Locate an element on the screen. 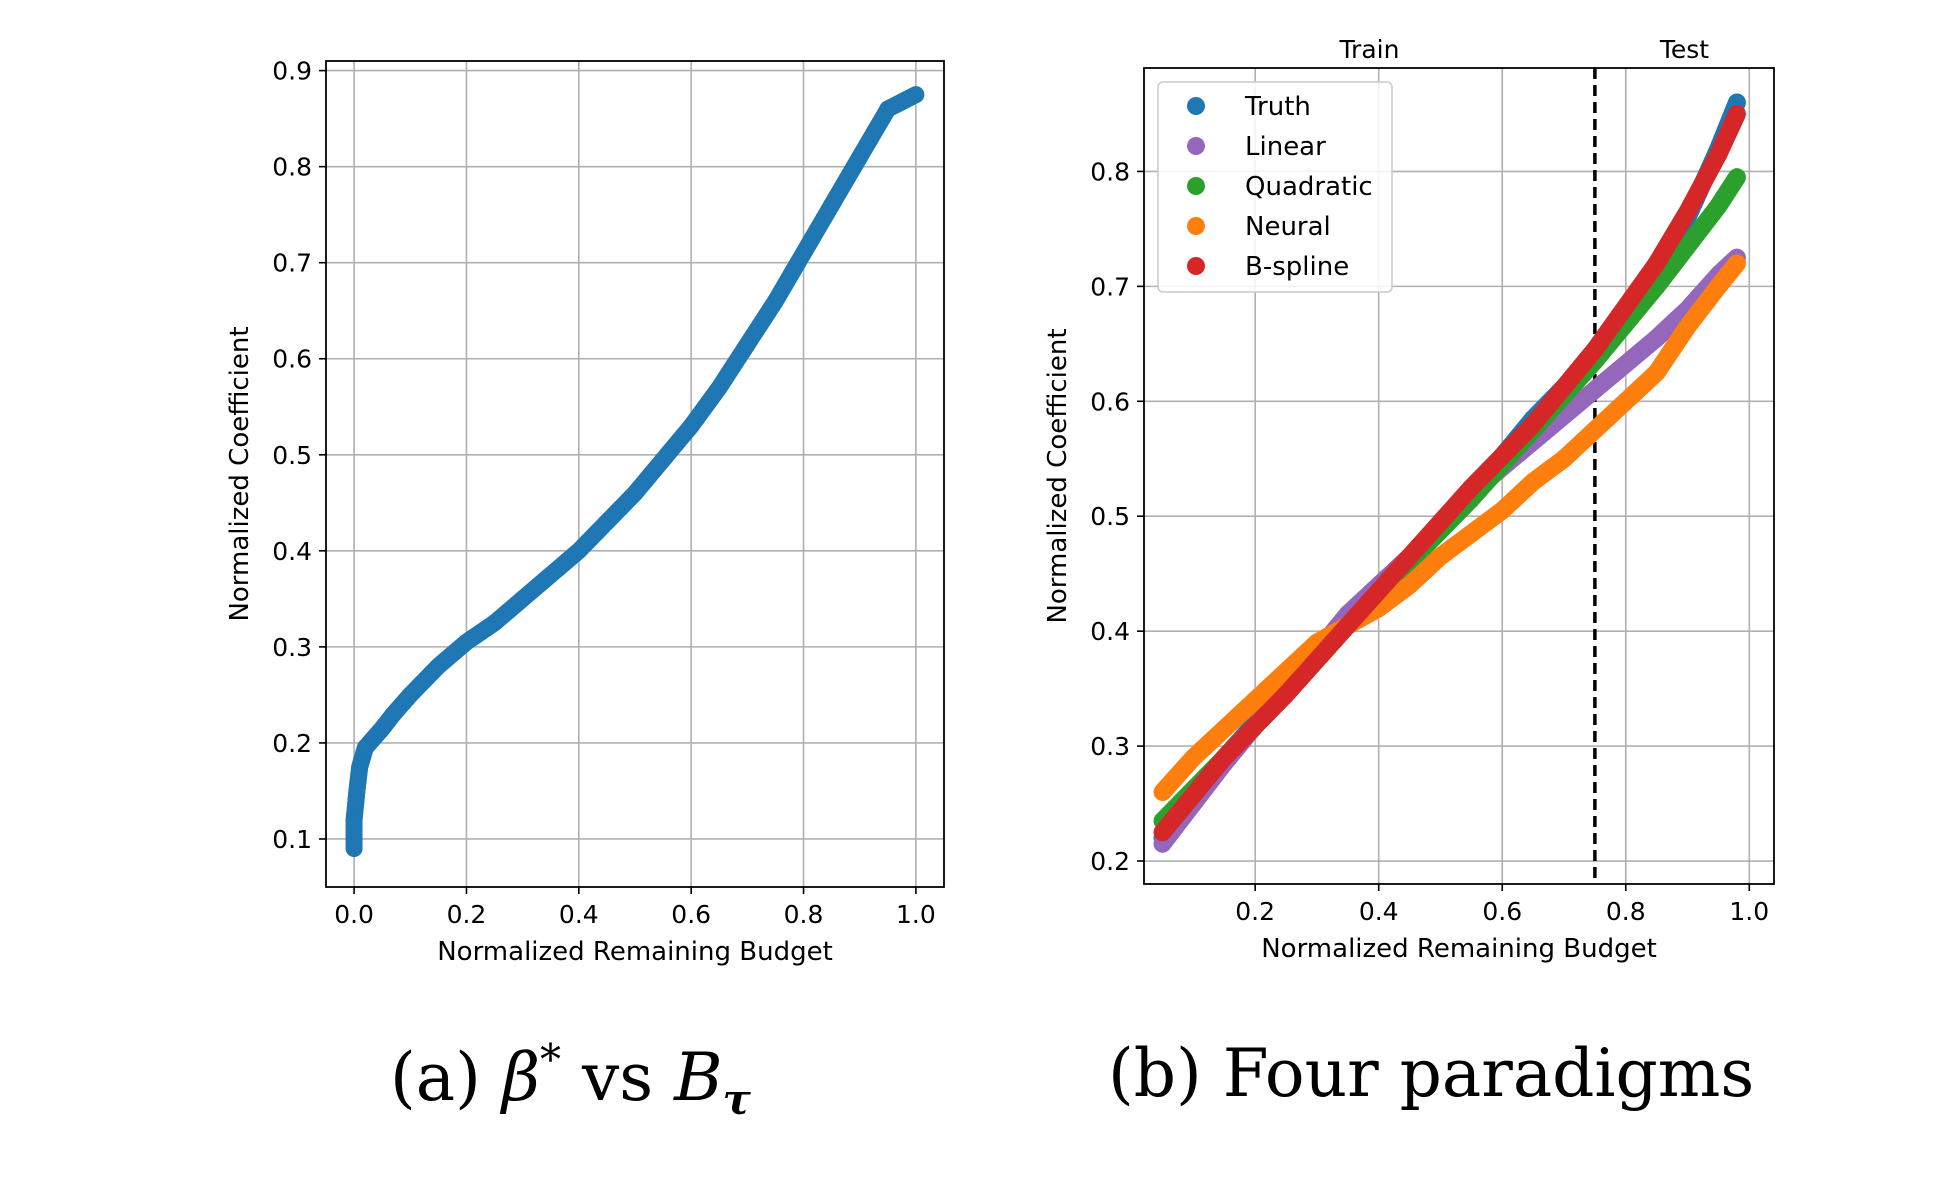 Image resolution: width=1948 pixels, height=1188 pixels. region-label-test: Test is located at coordinates (1684, 49).